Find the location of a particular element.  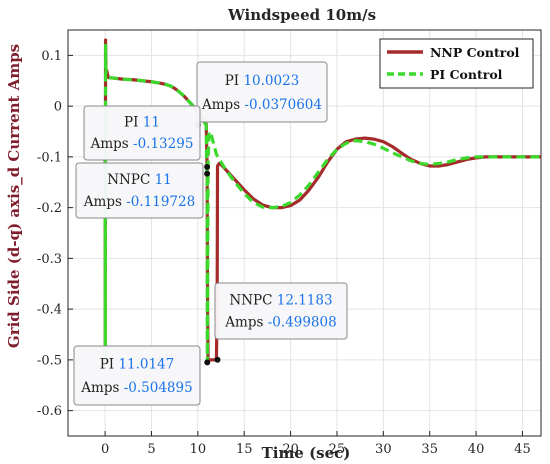

x-tick-label: 5 is located at coordinates (151, 449).